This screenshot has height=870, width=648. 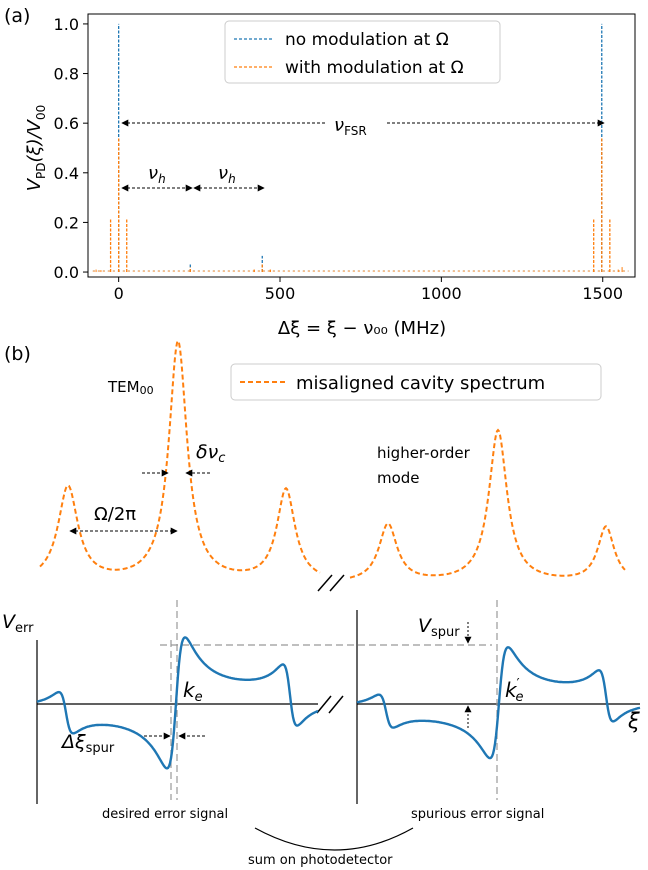 I want to click on verr-label: Verr, so click(x=18, y=623).